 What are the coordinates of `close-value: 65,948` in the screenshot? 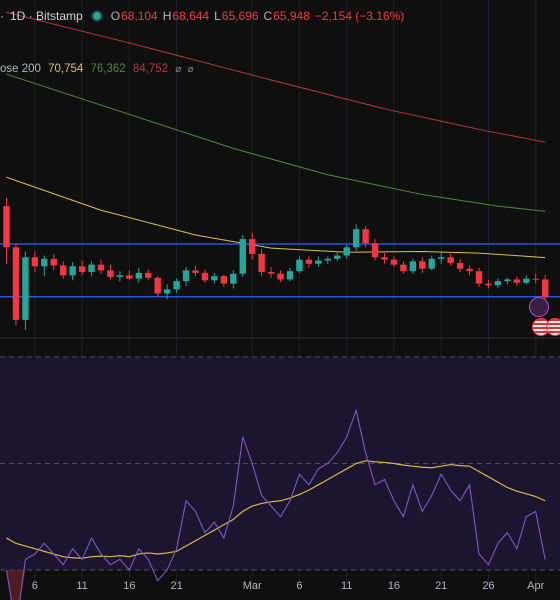 It's located at (291, 16).